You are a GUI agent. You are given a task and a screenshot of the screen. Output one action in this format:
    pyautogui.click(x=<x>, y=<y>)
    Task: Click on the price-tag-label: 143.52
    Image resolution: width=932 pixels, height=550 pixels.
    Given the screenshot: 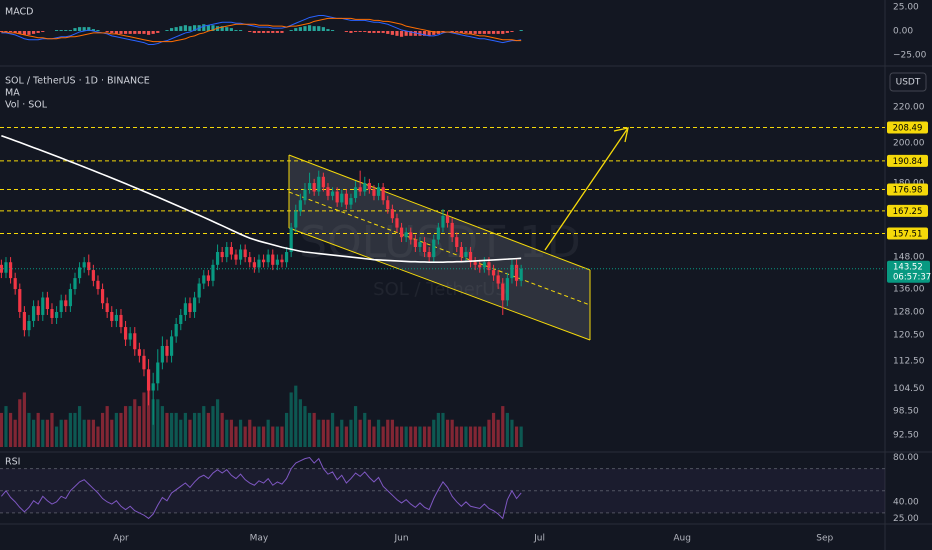 What is the action you would take?
    pyautogui.click(x=908, y=268)
    